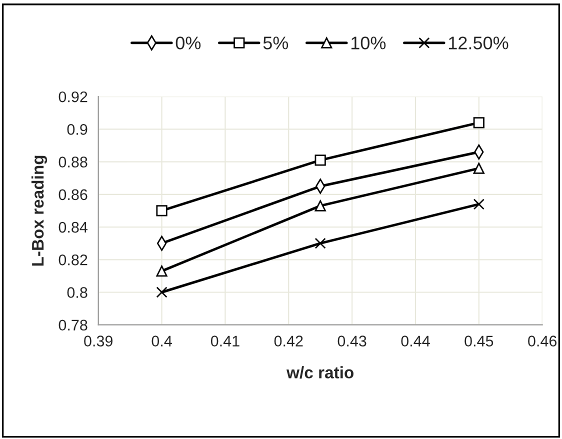 The height and width of the screenshot is (439, 562). What do you see at coordinates (188, 43) in the screenshot?
I see `legend-label: 0%` at bounding box center [188, 43].